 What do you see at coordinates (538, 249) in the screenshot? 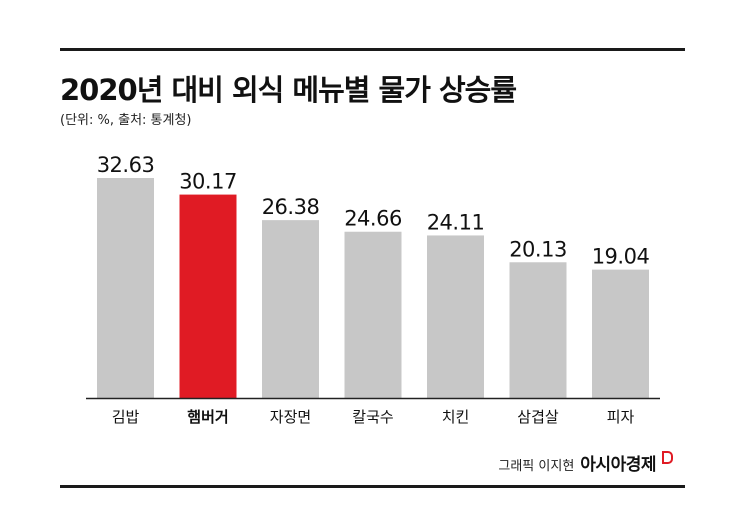
I see `value-label-5: 20.13` at bounding box center [538, 249].